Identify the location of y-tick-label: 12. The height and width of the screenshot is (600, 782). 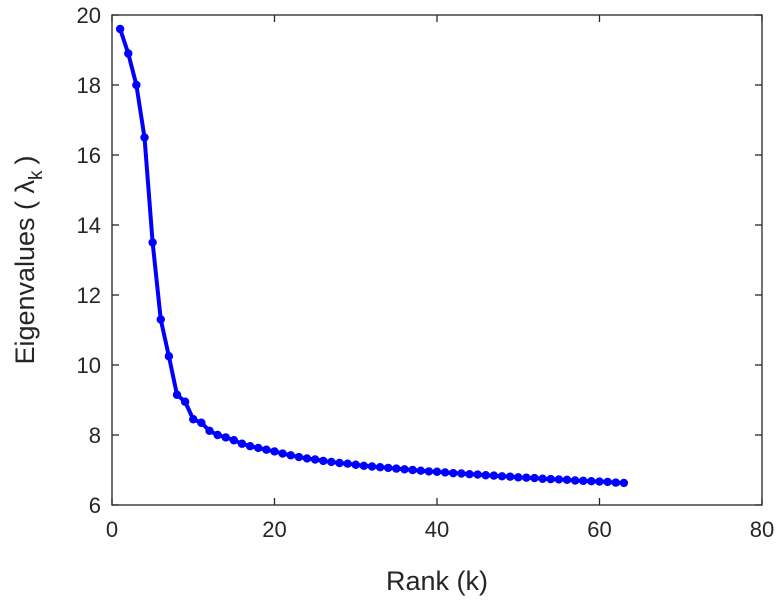
(89, 295).